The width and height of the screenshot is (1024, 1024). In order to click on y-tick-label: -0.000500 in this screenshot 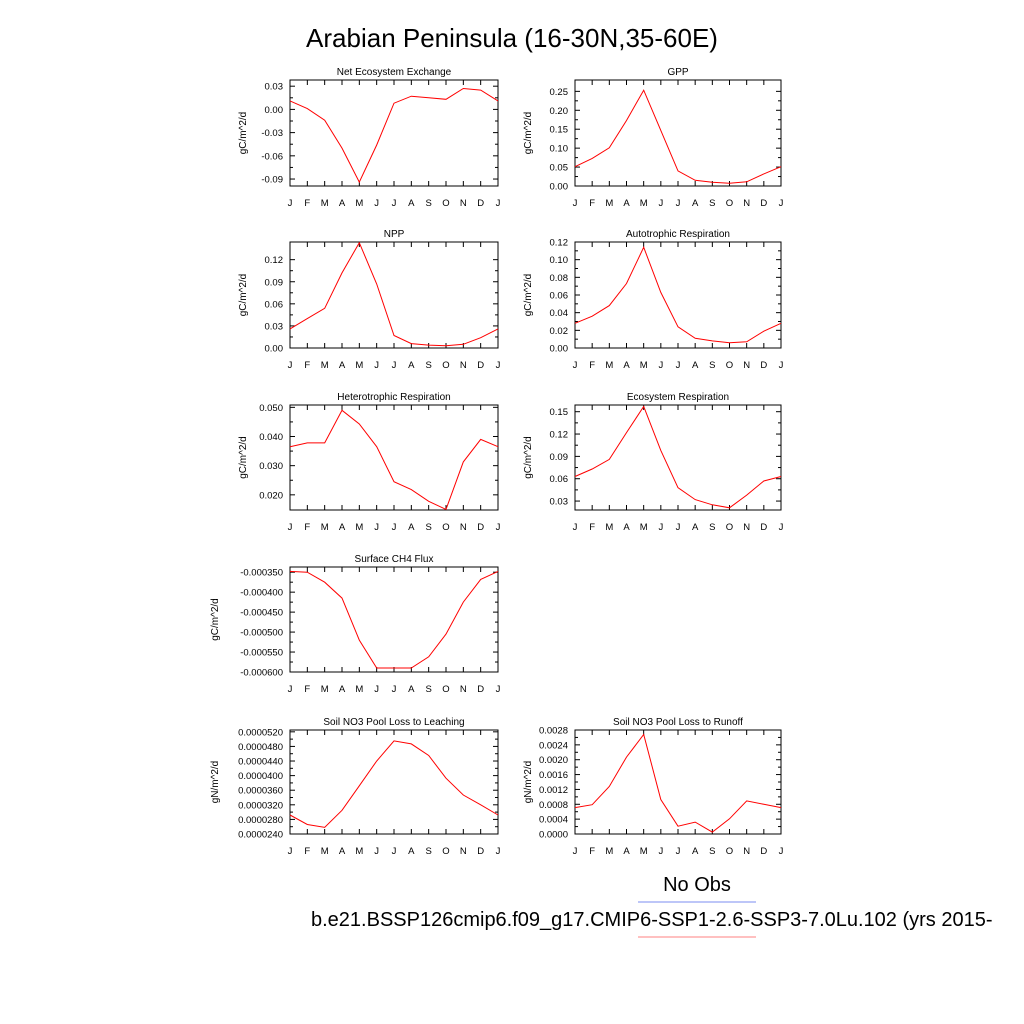, I will do `click(261, 633)`.